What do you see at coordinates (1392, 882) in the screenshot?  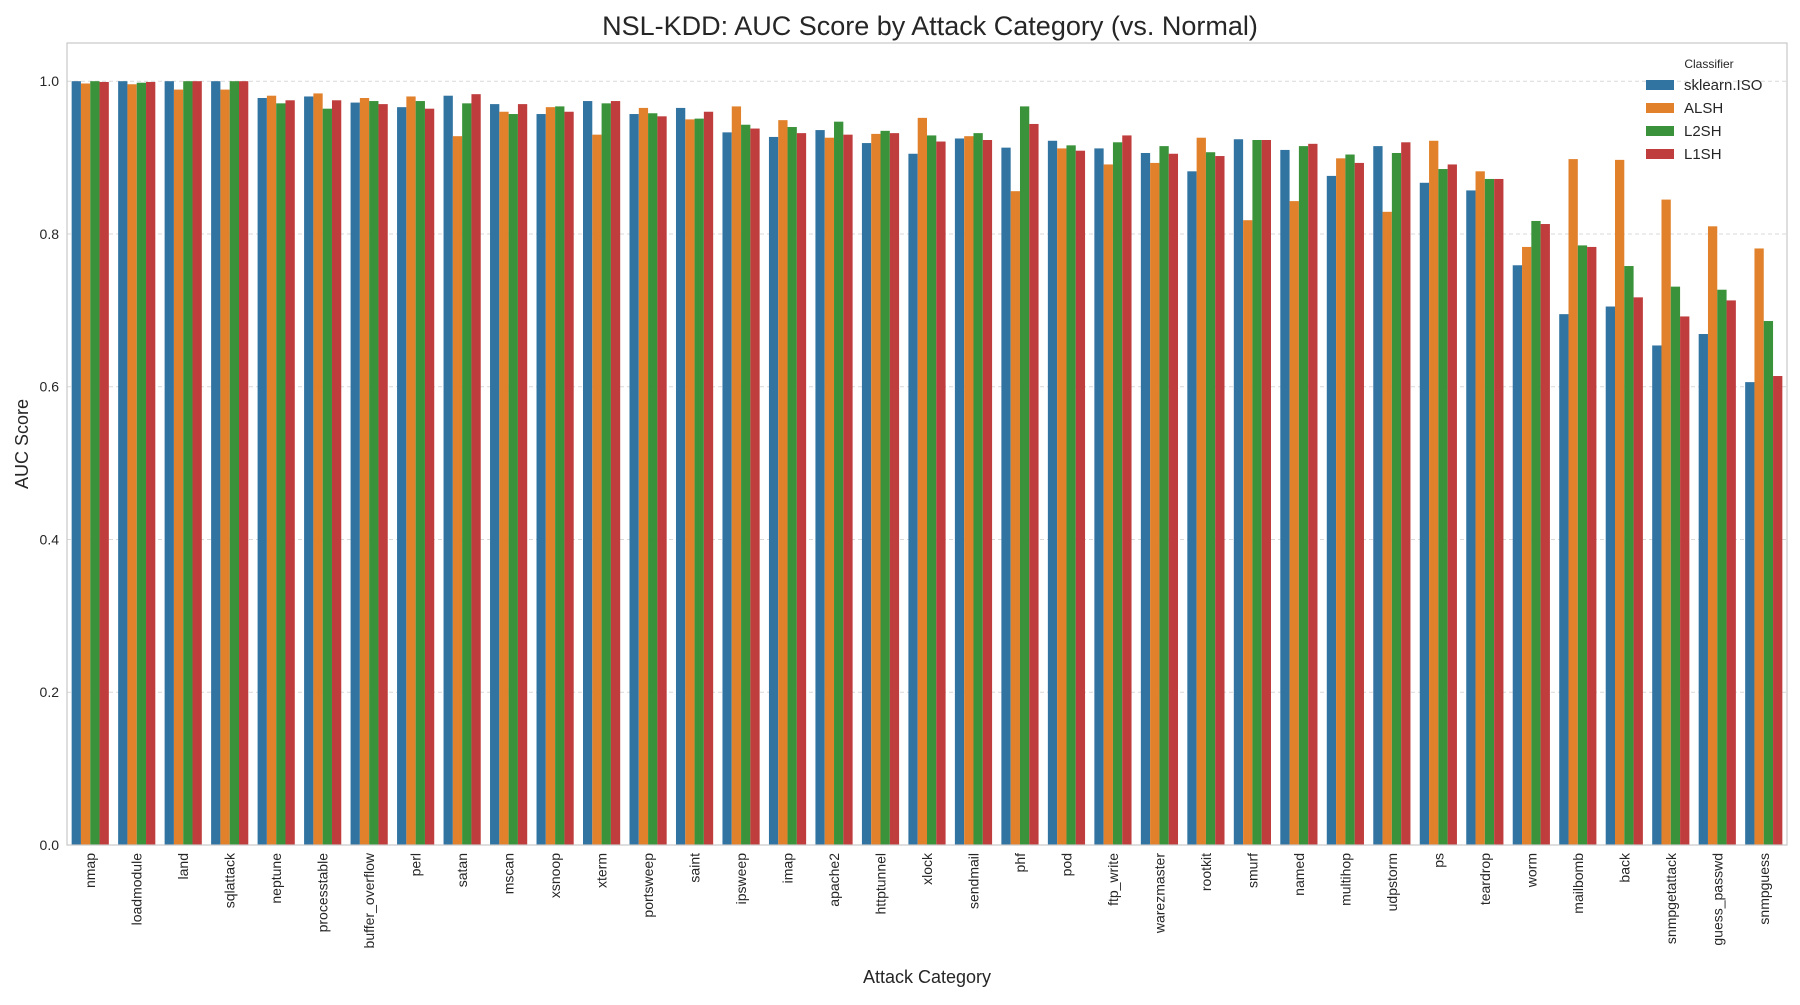 I see `x-tick-label: udpstorm` at bounding box center [1392, 882].